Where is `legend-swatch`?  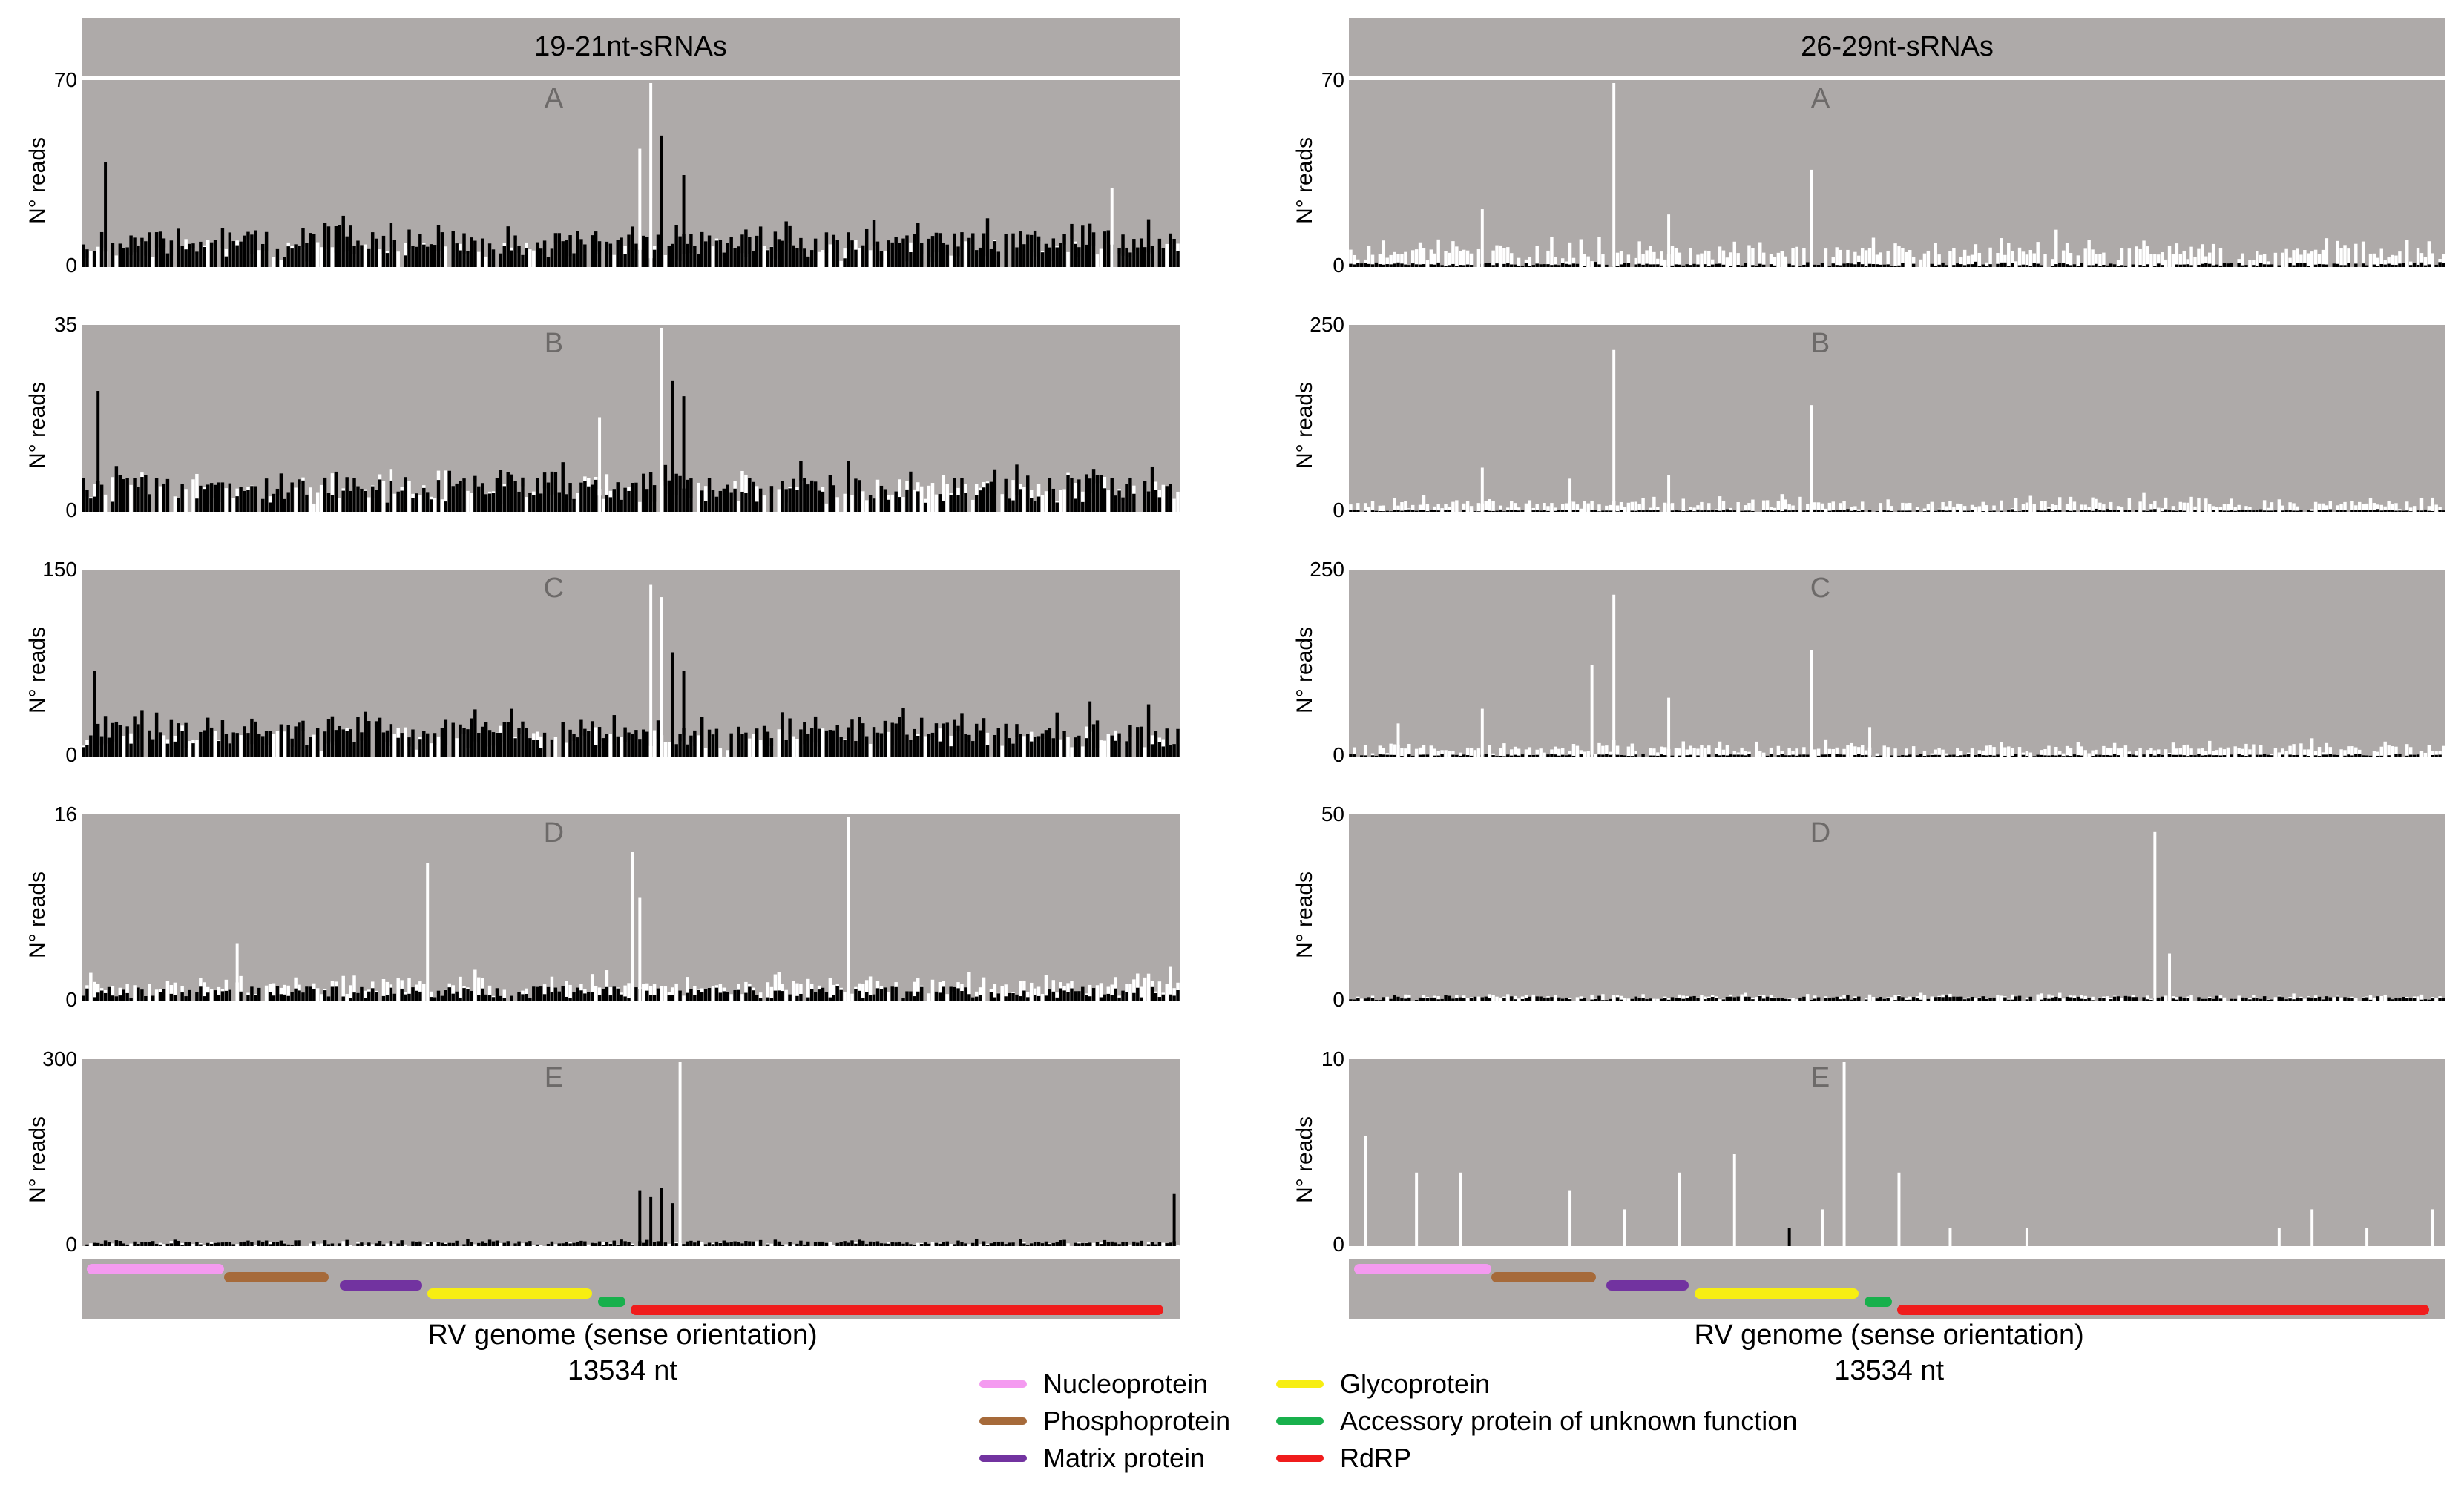
legend-swatch is located at coordinates (1300, 1421).